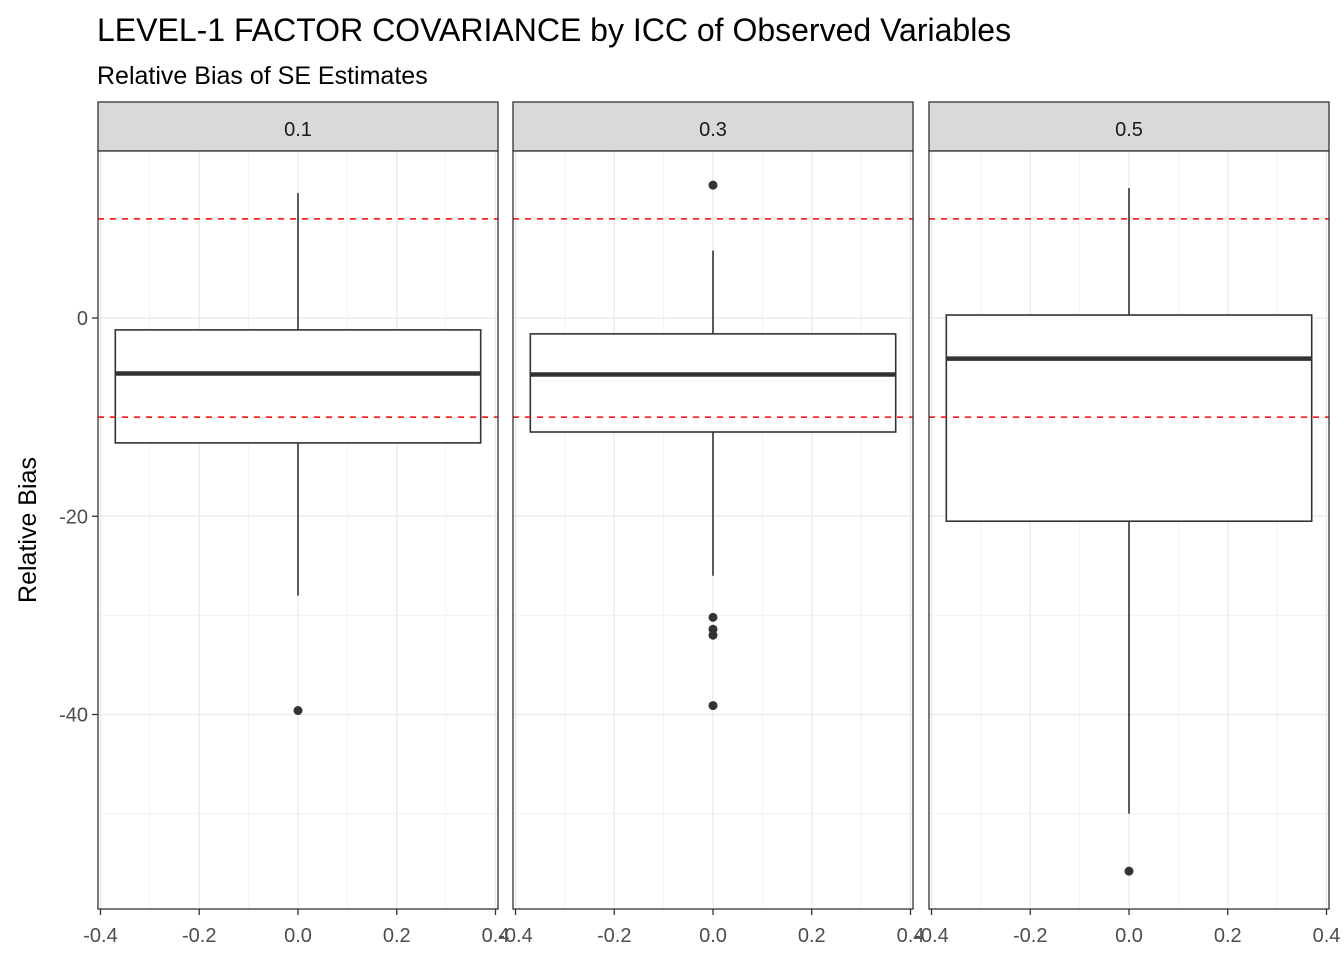 The width and height of the screenshot is (1344, 960). What do you see at coordinates (298, 130) in the screenshot?
I see `facet-strip-label: 0.1` at bounding box center [298, 130].